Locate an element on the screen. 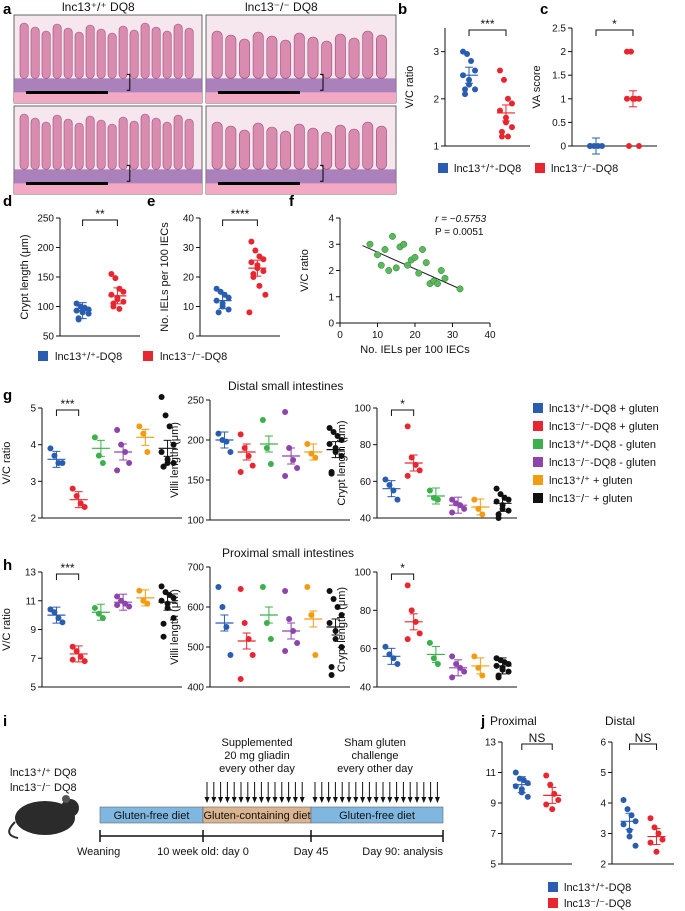 This screenshot has width=685, height=911. panel-a-micrographs: lnc13⁺/⁺ DQ8 lnc13⁻/⁻ DQ8 is located at coordinates (205, 97).